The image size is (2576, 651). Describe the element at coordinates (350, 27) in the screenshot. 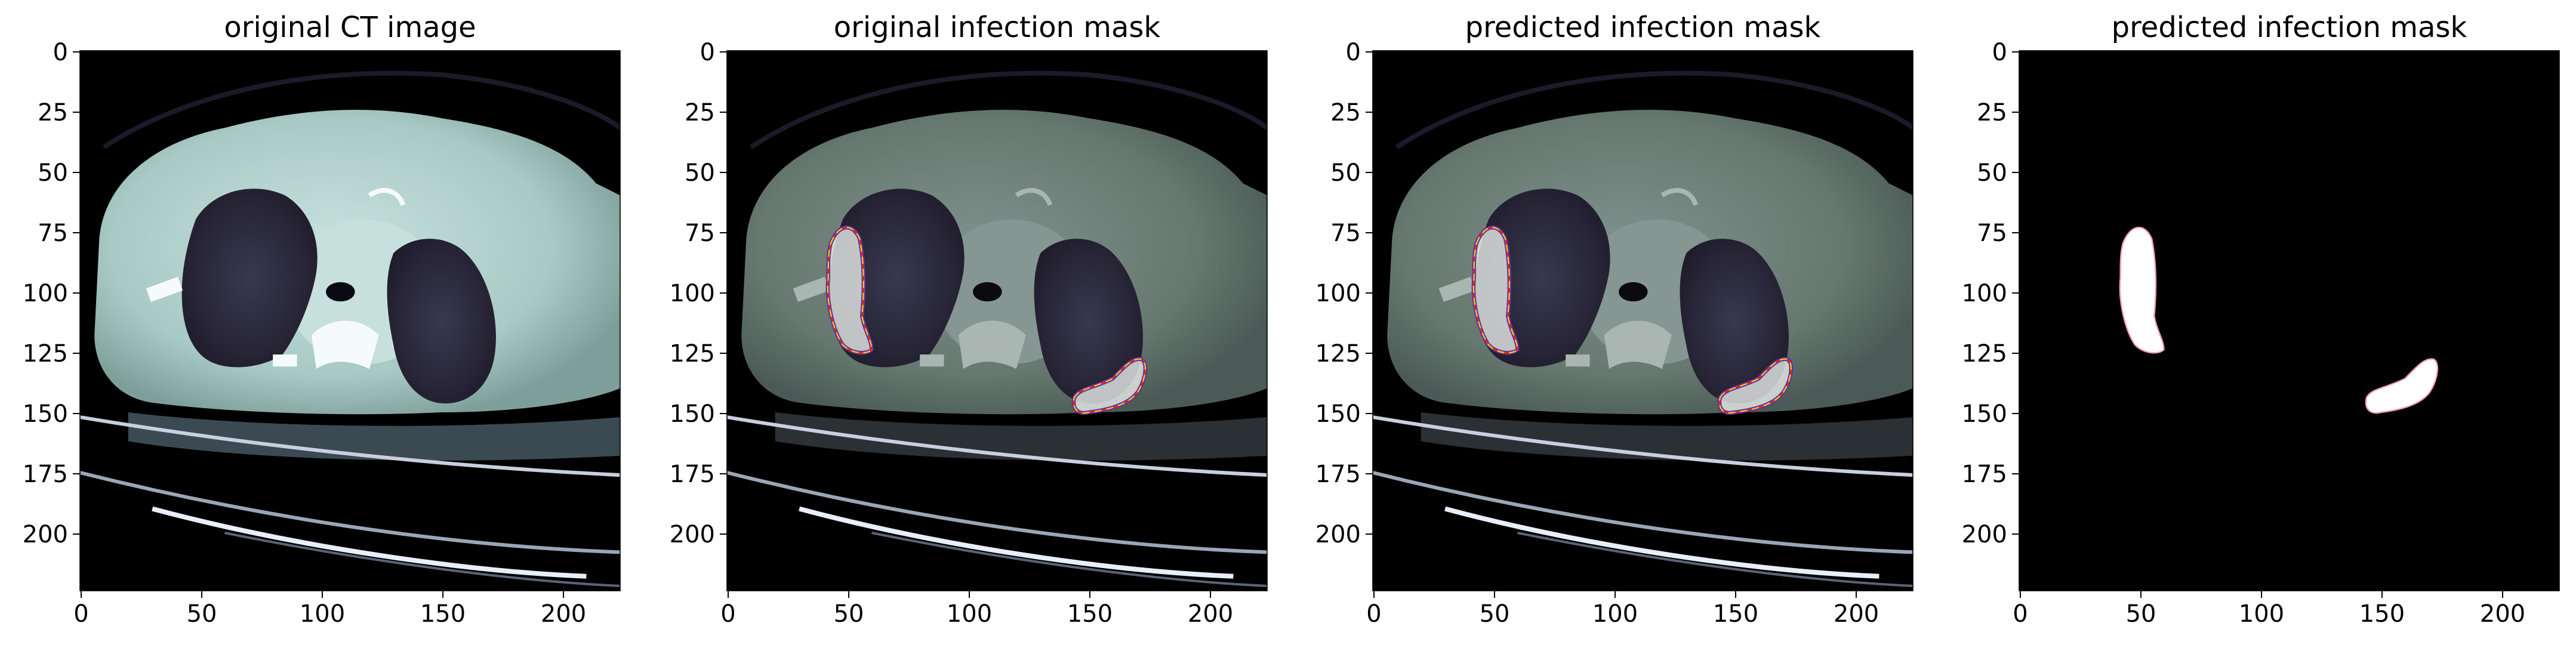

I see `panel-title: original CT image` at that location.